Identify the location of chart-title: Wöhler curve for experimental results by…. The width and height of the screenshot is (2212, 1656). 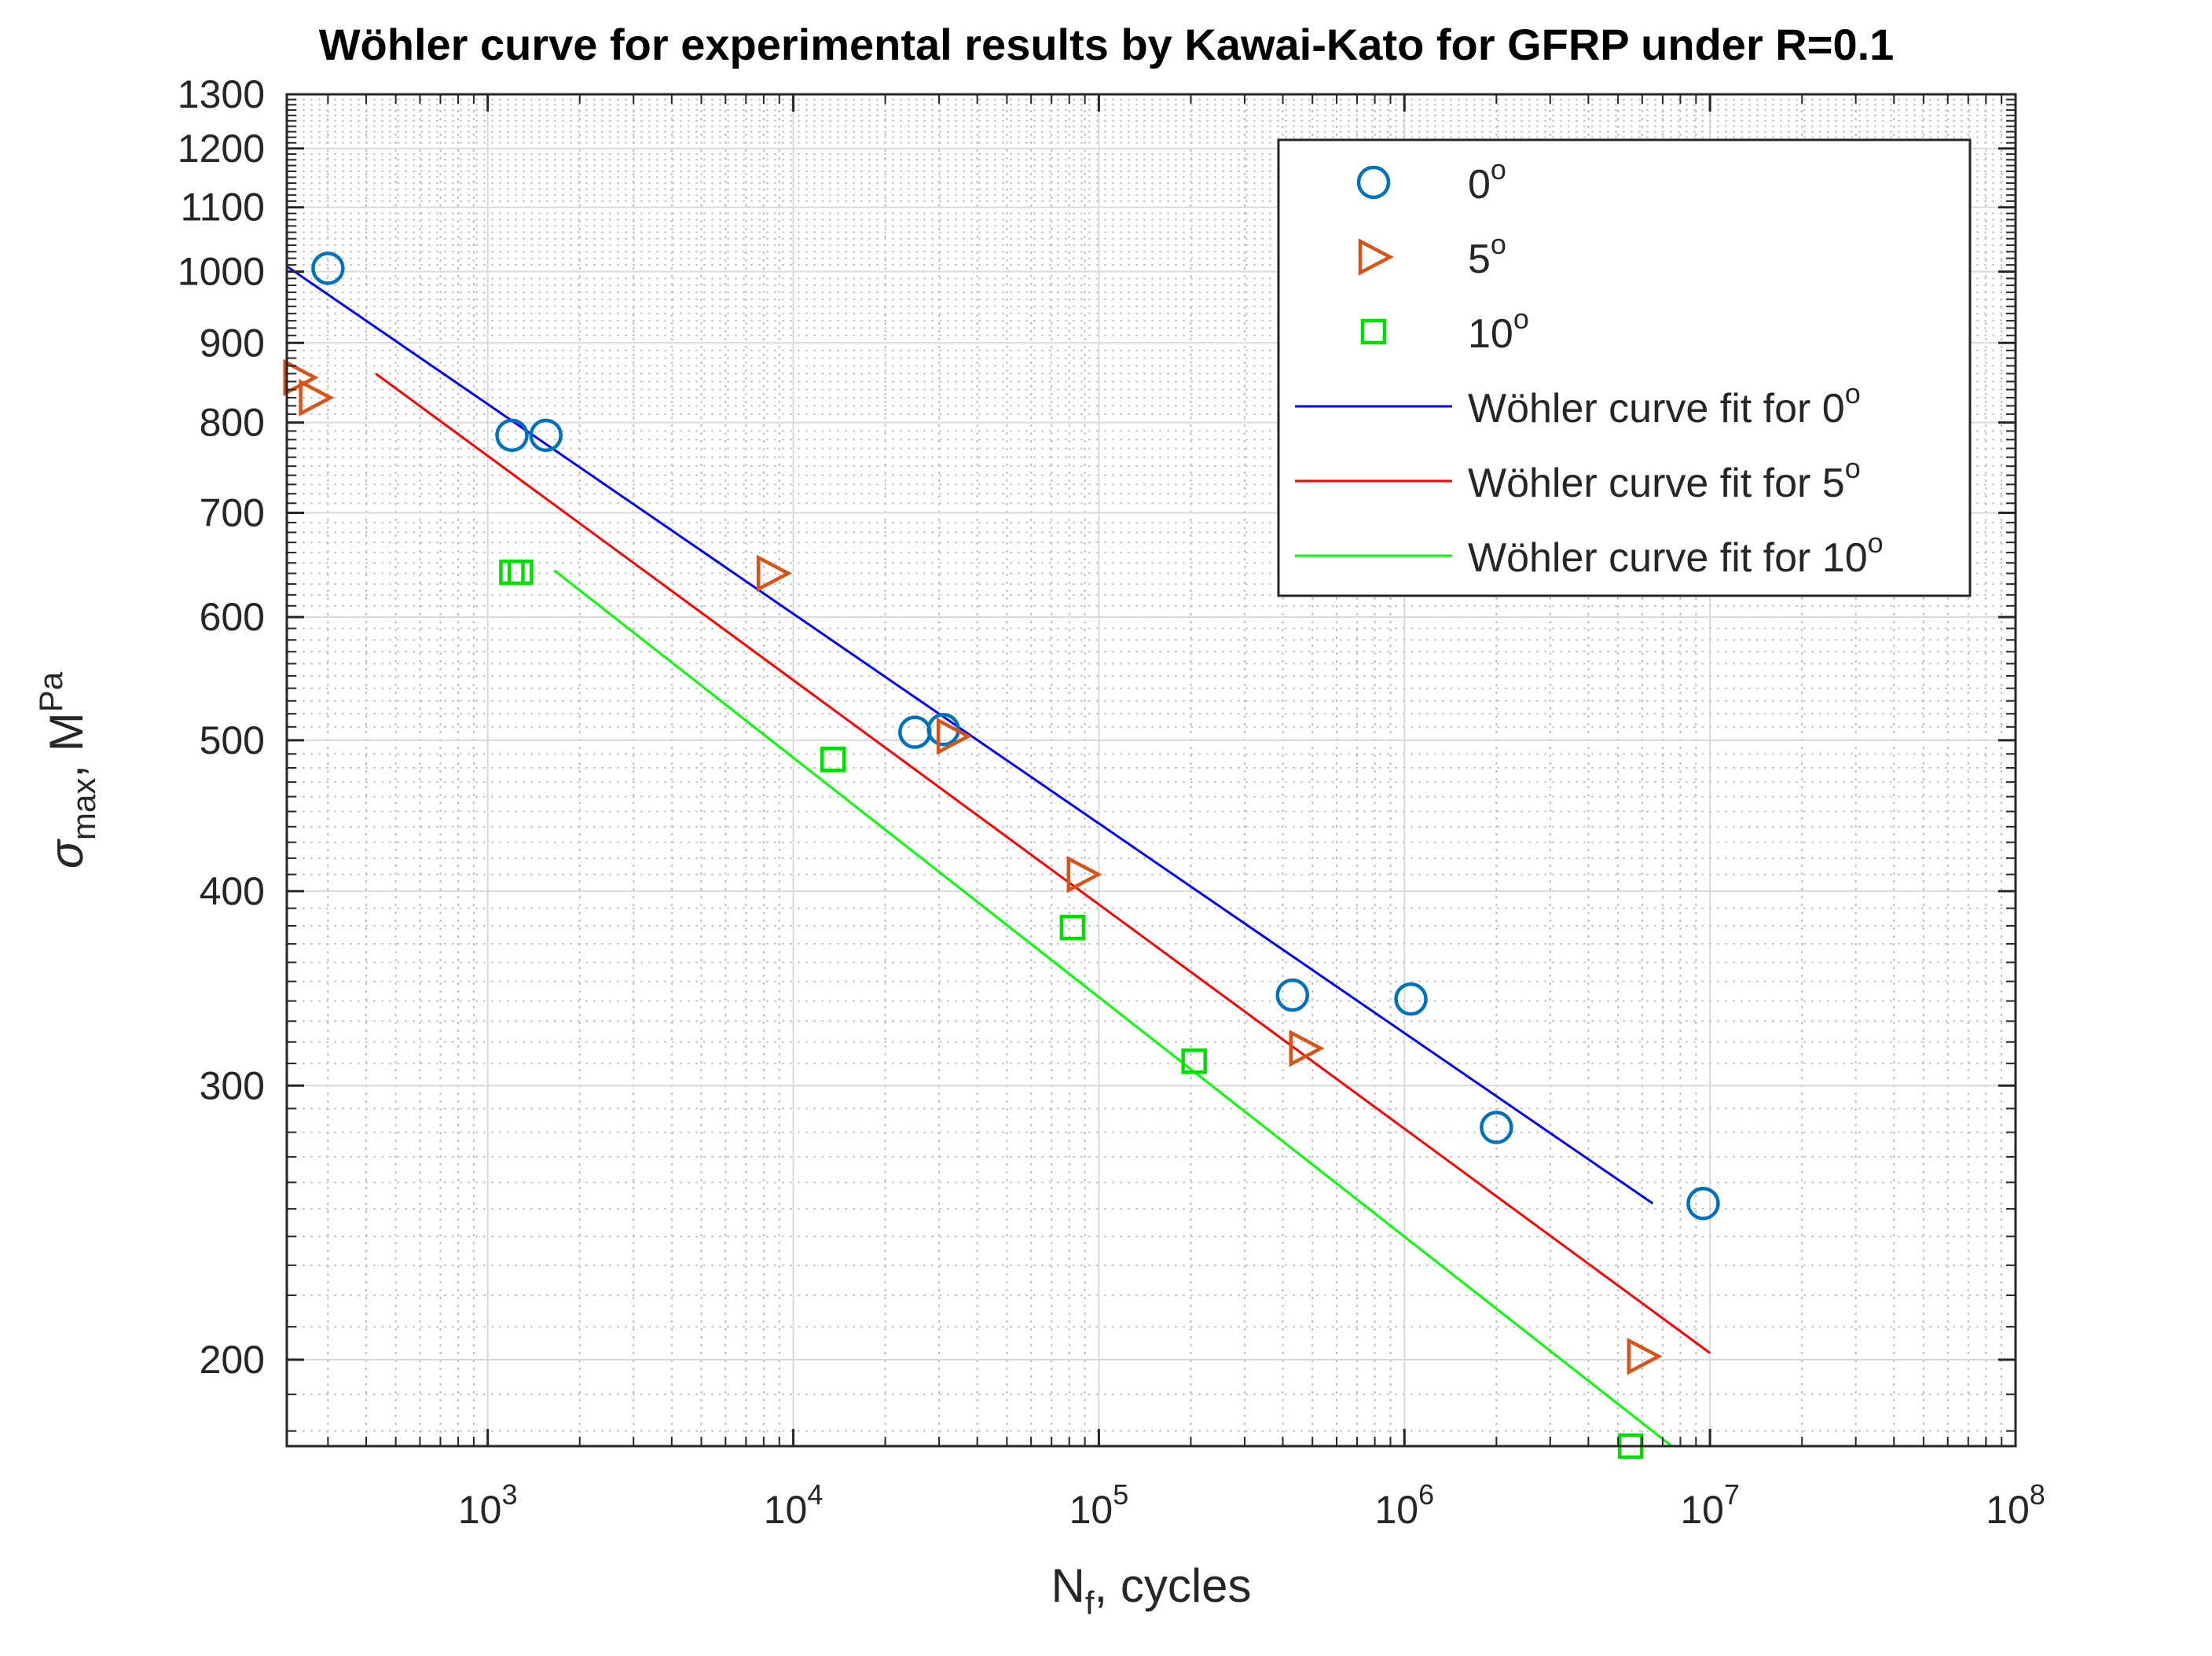
(1107, 44).